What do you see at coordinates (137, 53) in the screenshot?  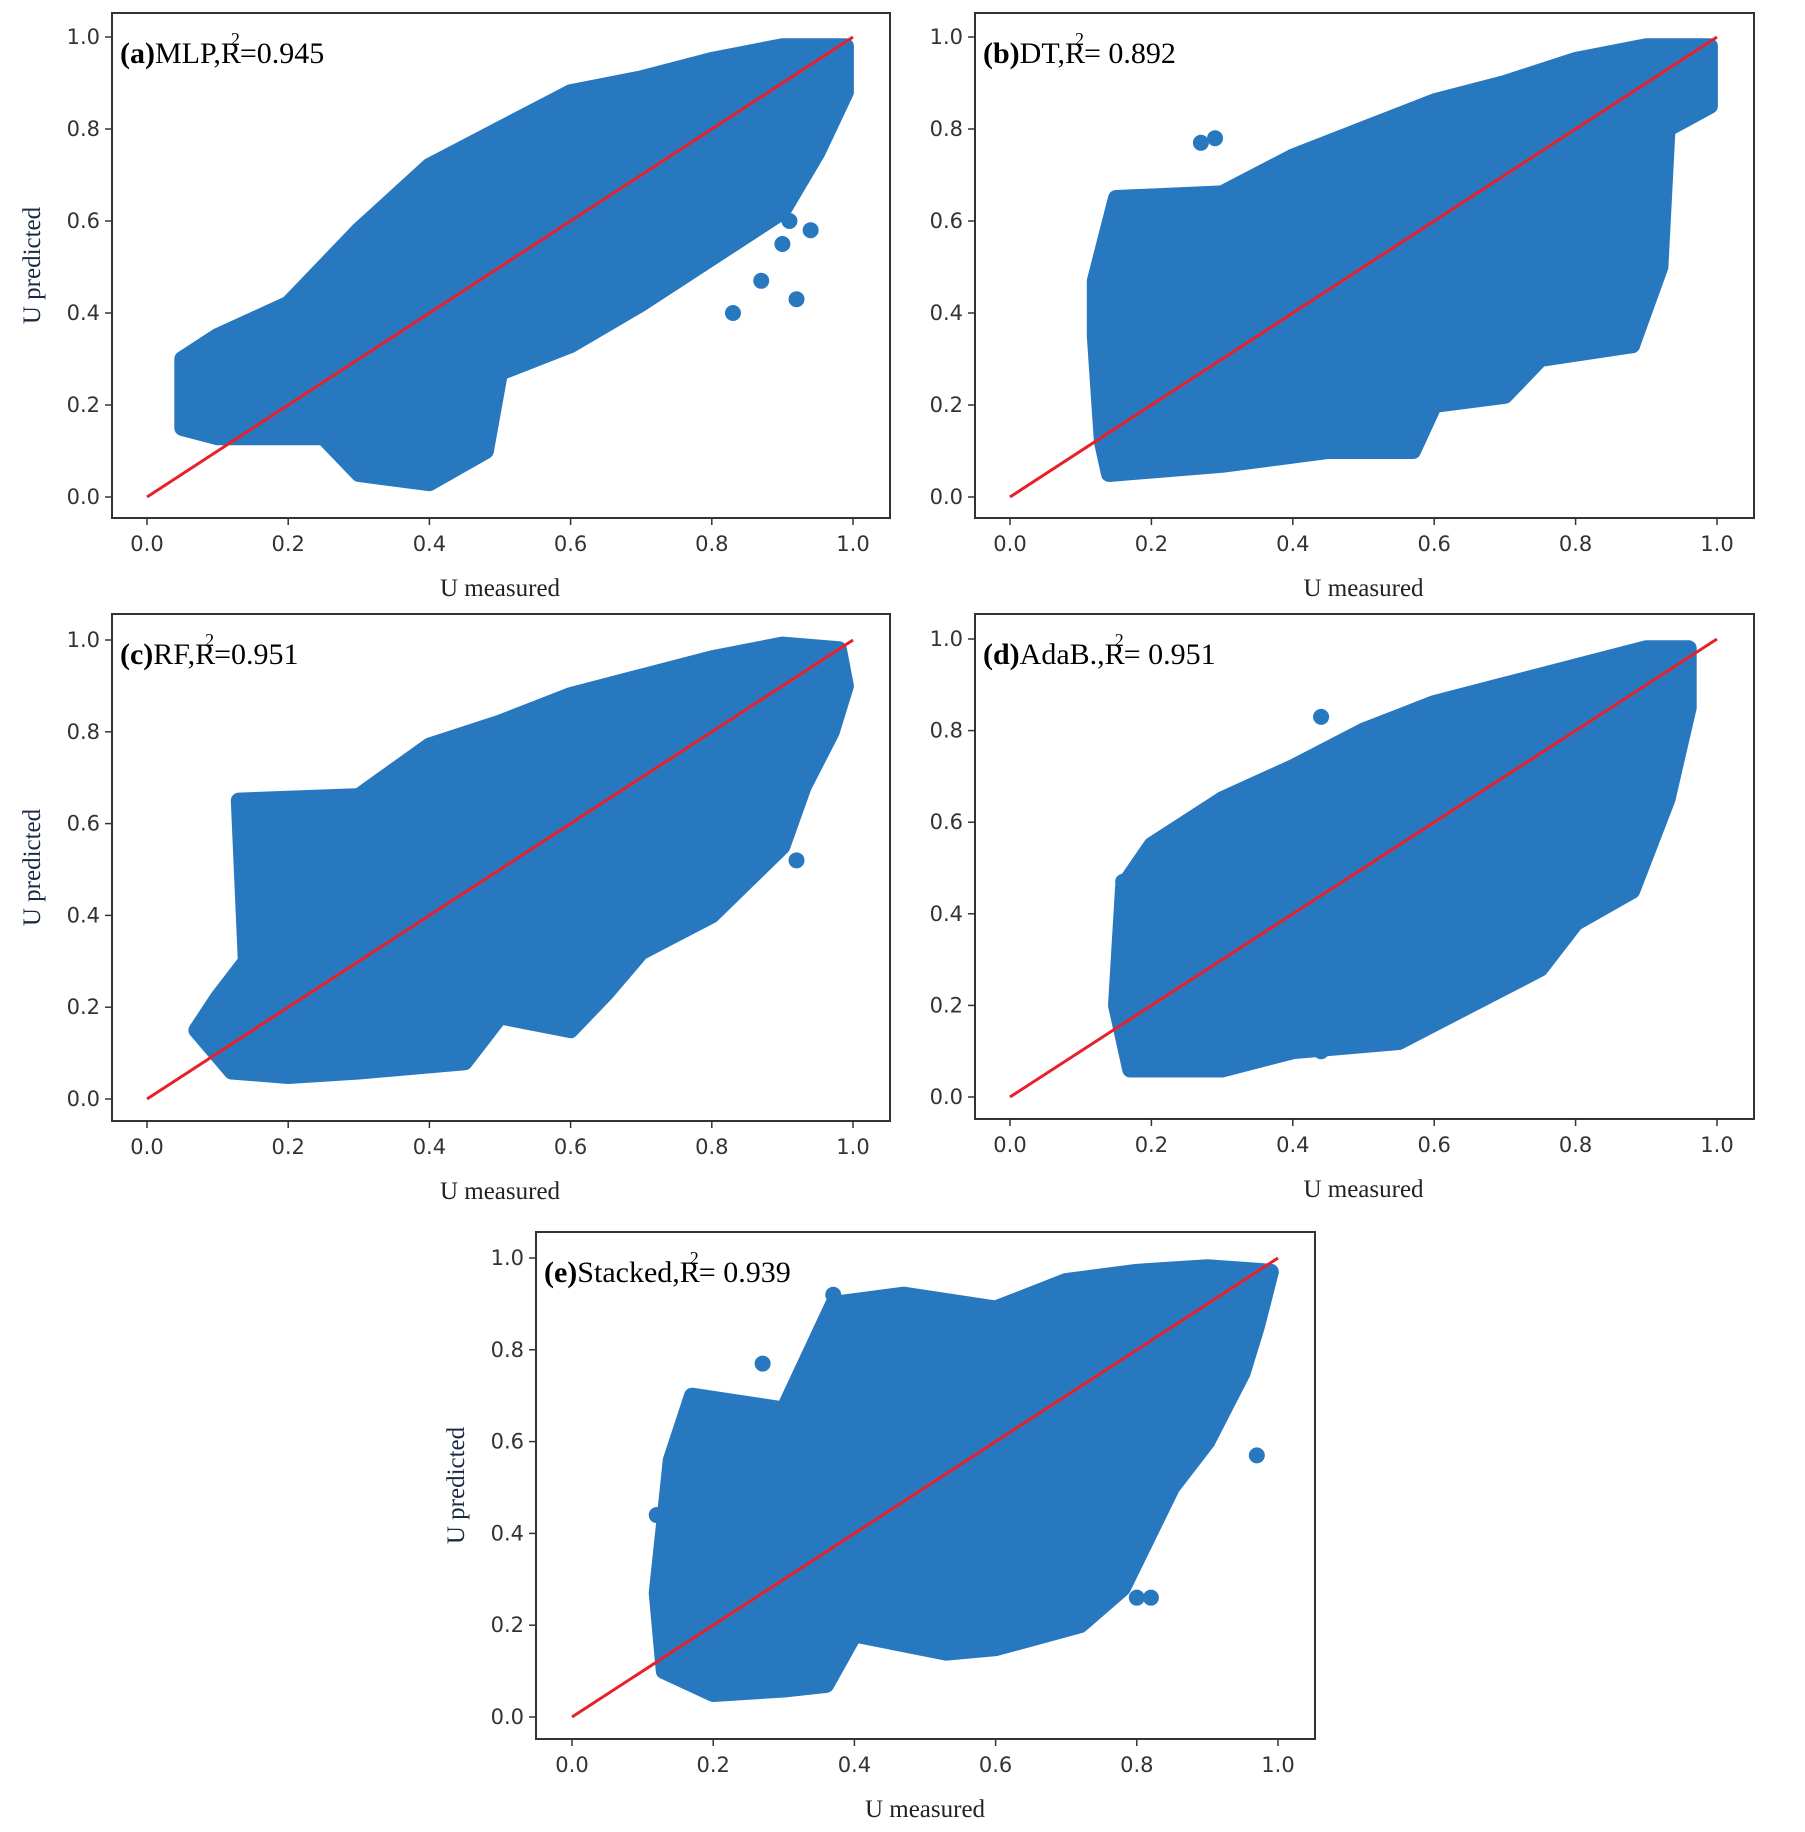 I see `panel-letter: (a)` at bounding box center [137, 53].